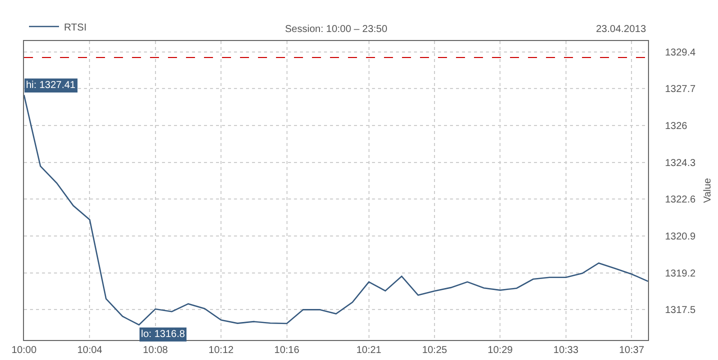 The width and height of the screenshot is (718, 360). What do you see at coordinates (24, 350) in the screenshot?
I see `x-tick-label: 10:00` at bounding box center [24, 350].